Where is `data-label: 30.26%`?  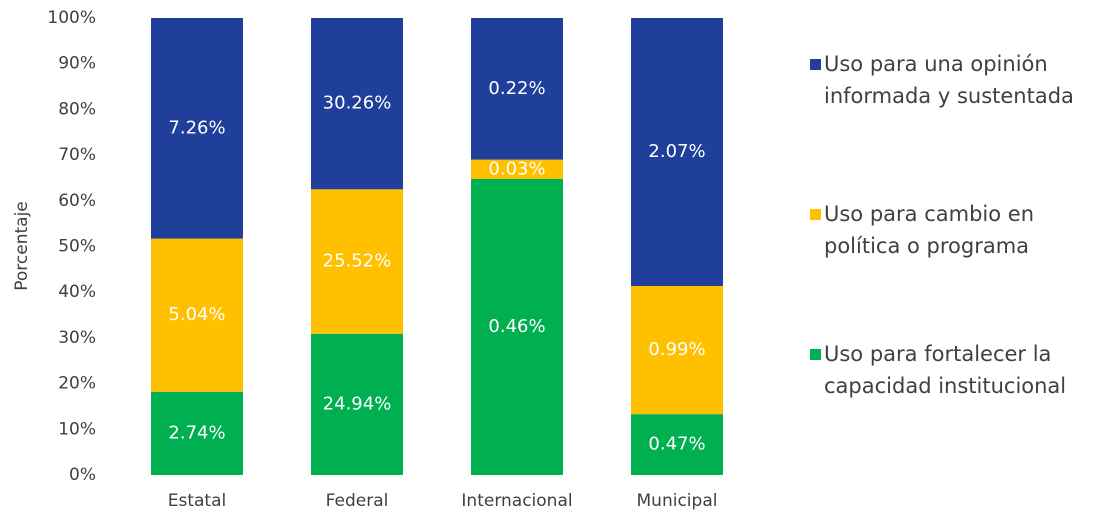
data-label: 30.26% is located at coordinates (357, 103).